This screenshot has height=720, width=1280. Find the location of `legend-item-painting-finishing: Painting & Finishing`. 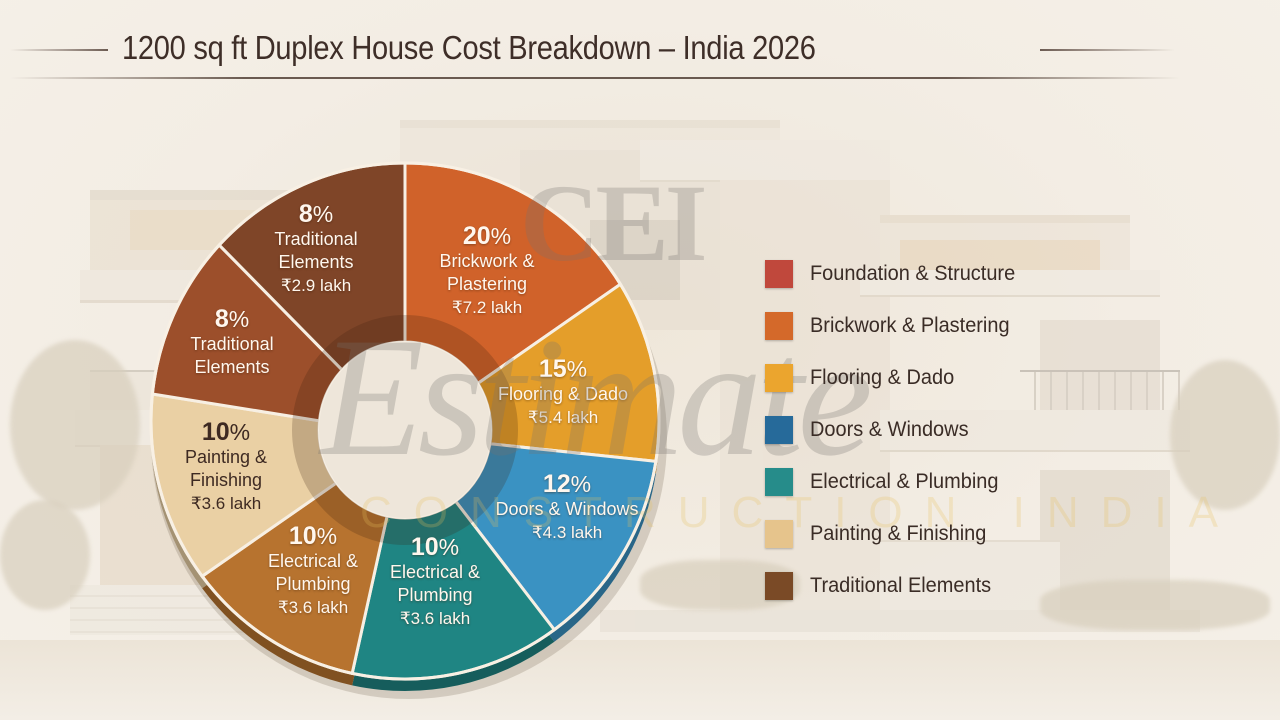

legend-item-painting-finishing: Painting & Finishing is located at coordinates (880, 534).